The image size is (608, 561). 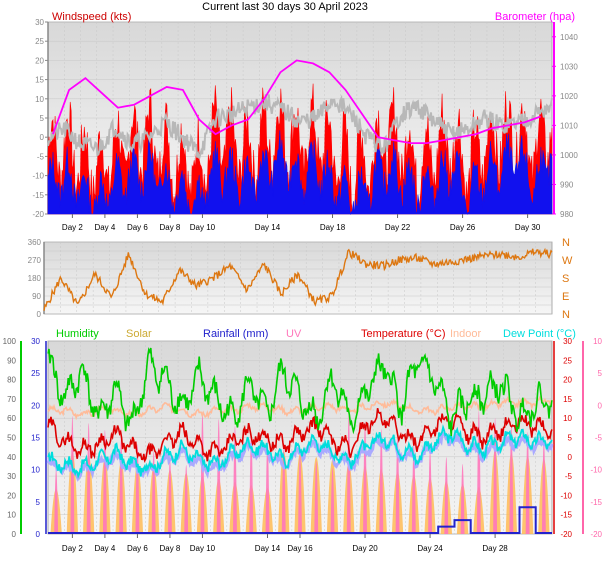 I want to click on wind-tick-label: 25, so click(x=39, y=41).